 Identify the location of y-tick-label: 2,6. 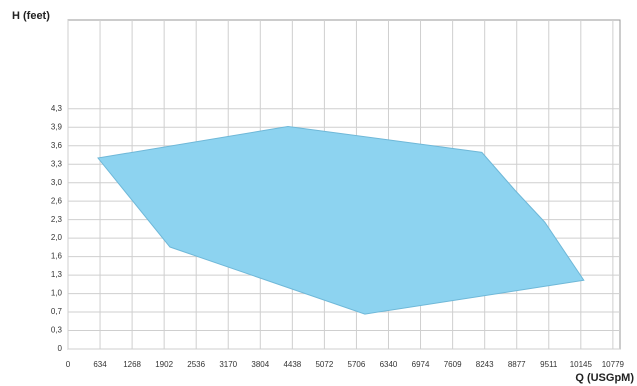
(57, 200).